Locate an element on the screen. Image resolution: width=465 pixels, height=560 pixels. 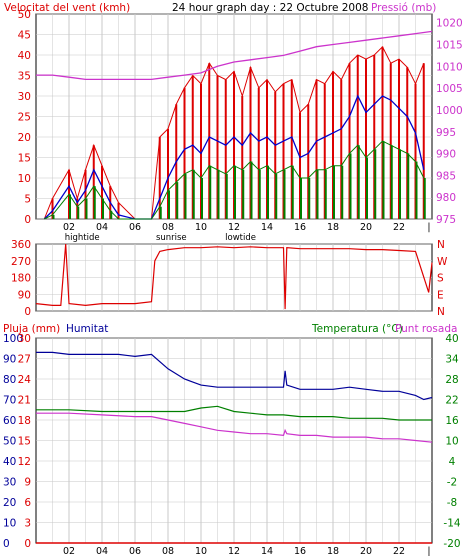
y-tick-humidity: 0 is located at coordinates (6, 544).